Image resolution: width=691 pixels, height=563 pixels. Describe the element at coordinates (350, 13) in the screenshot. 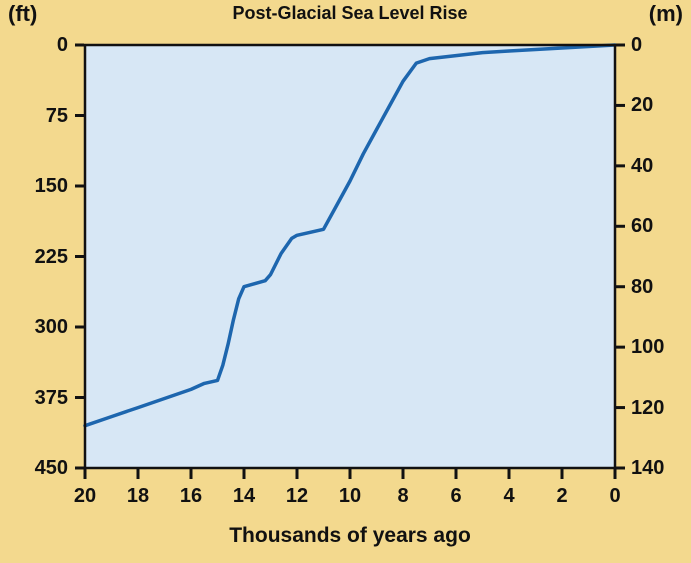

I see `chart-title: Post-Glacial Sea Level Rise` at that location.